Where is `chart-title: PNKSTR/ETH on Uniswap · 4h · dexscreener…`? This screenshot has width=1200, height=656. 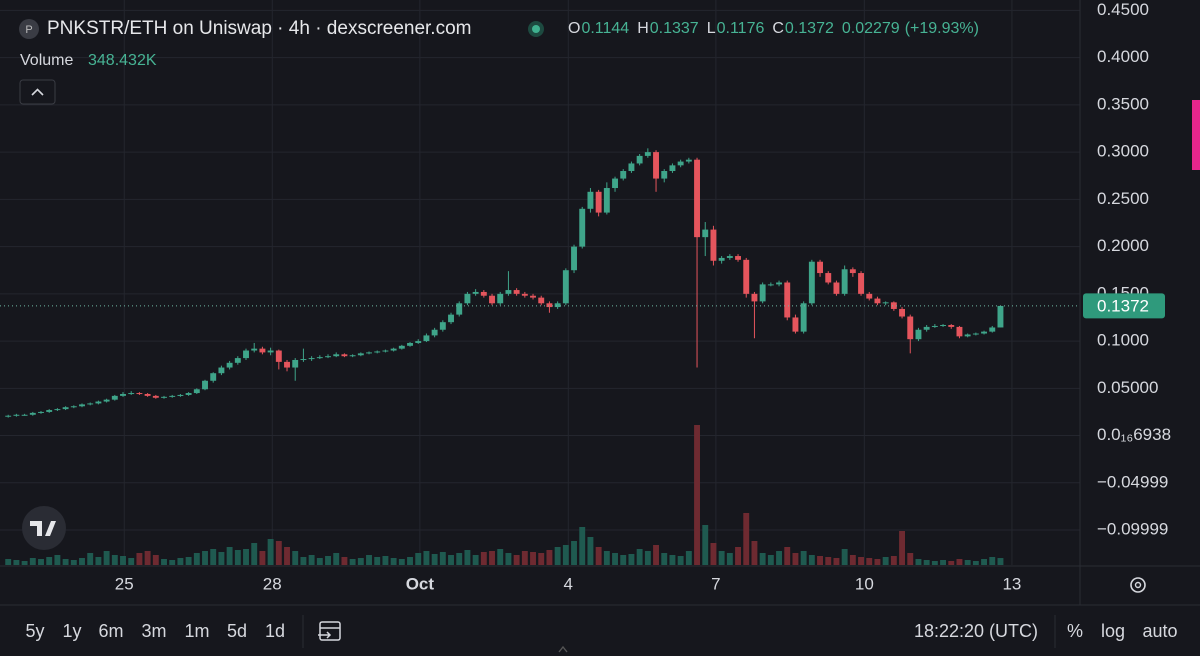 chart-title: PNKSTR/ETH on Uniswap · 4h · dexscreener… is located at coordinates (259, 28).